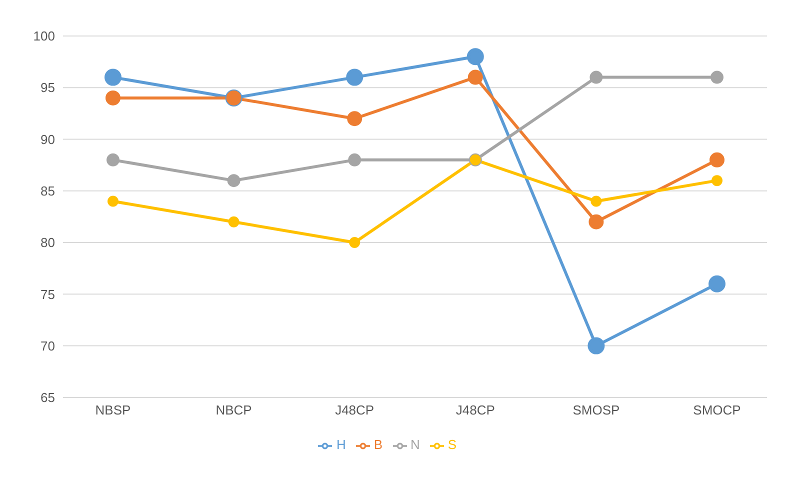 The width and height of the screenshot is (785, 480). Describe the element at coordinates (47, 88) in the screenshot. I see `y-tick-label: 95` at that location.